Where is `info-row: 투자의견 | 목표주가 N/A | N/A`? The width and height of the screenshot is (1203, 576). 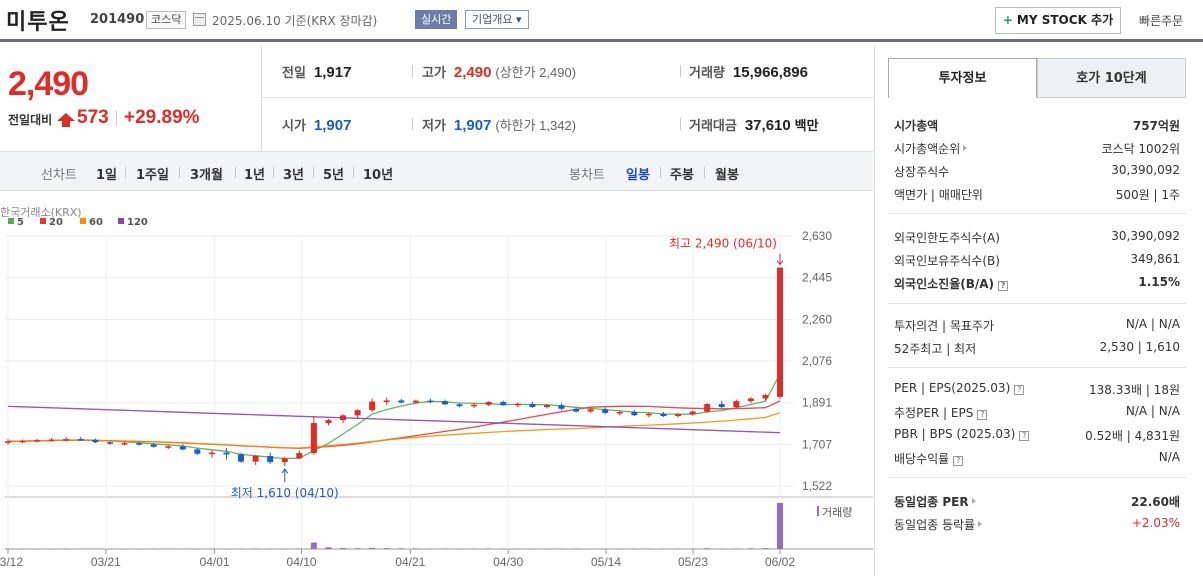
info-row: 투자의견 | 목표주가 N/A | N/A is located at coordinates (1037, 325).